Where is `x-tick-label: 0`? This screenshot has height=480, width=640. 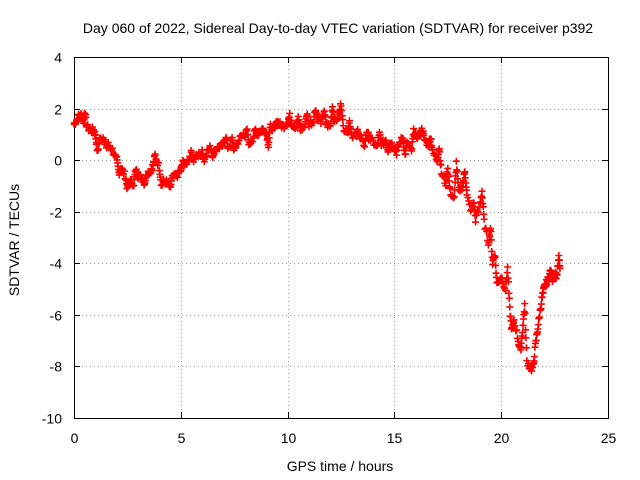
x-tick-label: 0 is located at coordinates (75, 438).